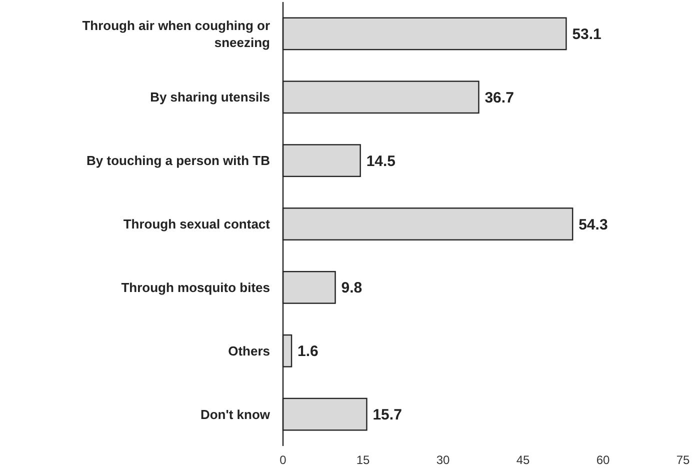  What do you see at coordinates (523, 460) in the screenshot?
I see `x-tick-label: 45` at bounding box center [523, 460].